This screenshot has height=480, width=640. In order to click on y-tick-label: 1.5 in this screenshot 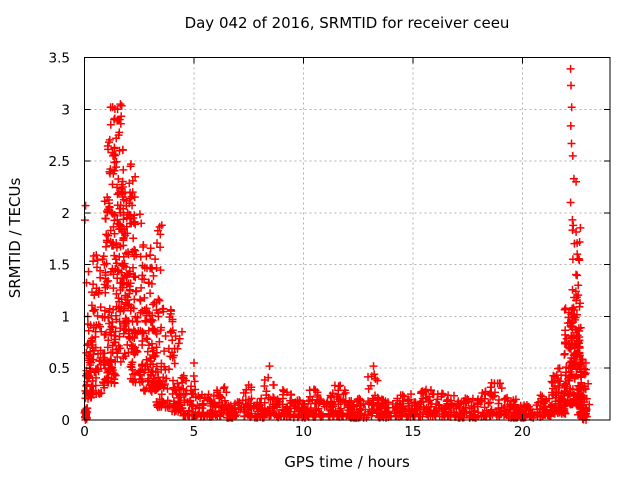, I will do `click(59, 266)`.